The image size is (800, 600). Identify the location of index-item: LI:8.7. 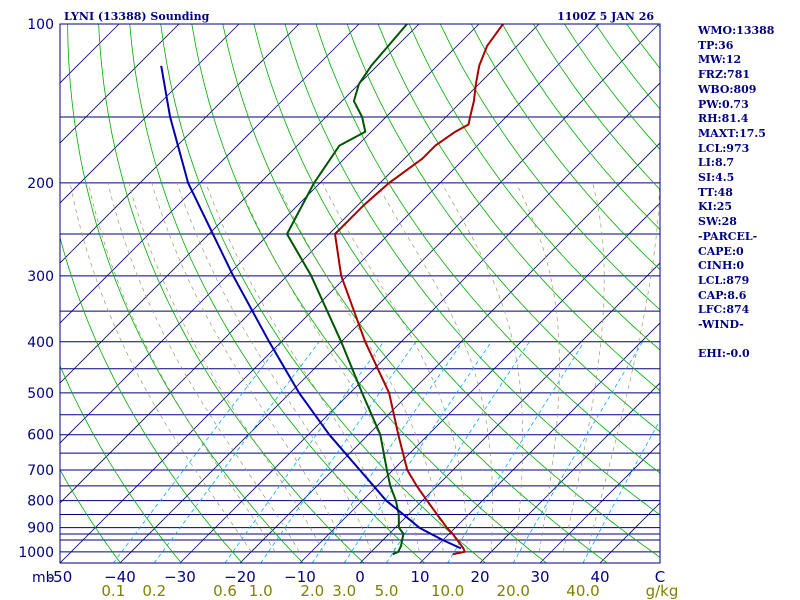
(716, 163).